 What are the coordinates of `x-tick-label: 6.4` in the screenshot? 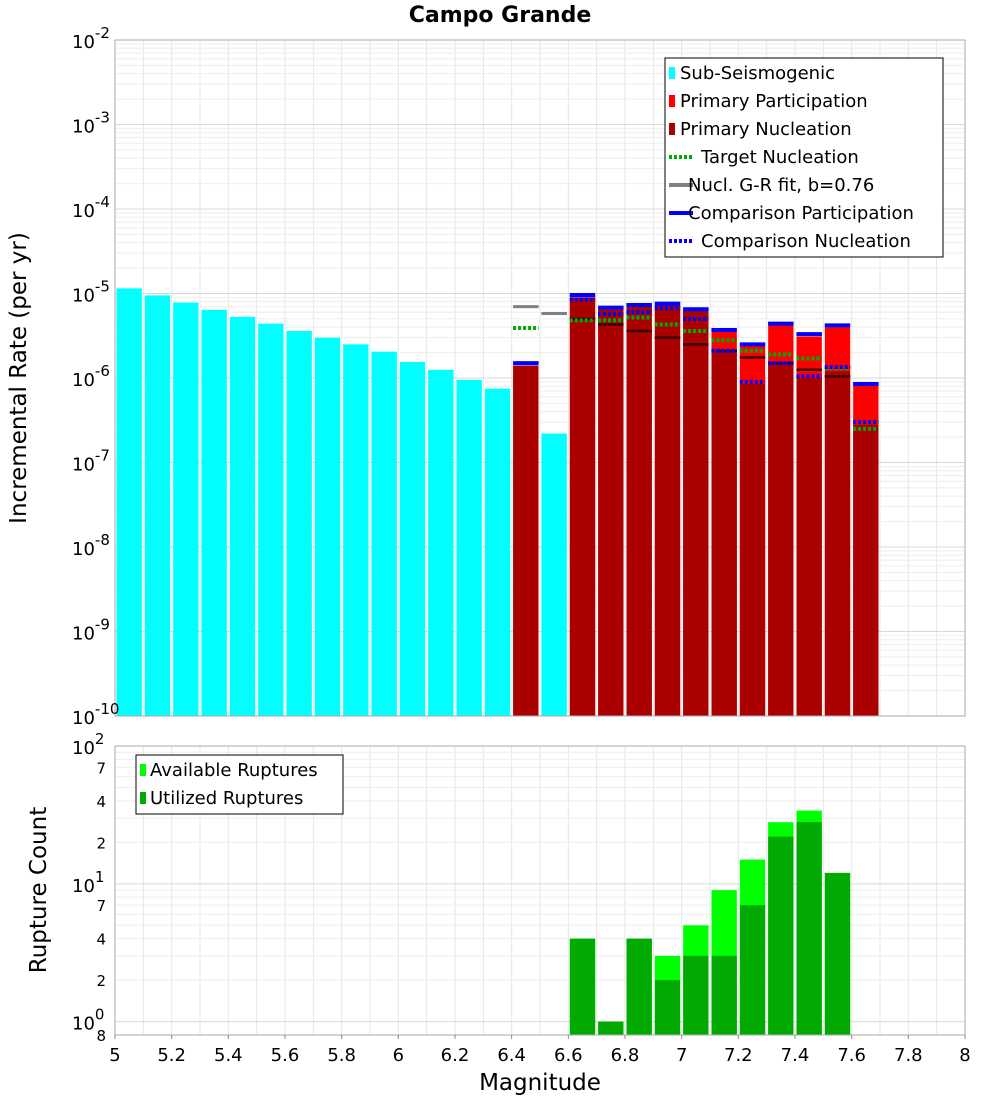 It's located at (511, 1055).